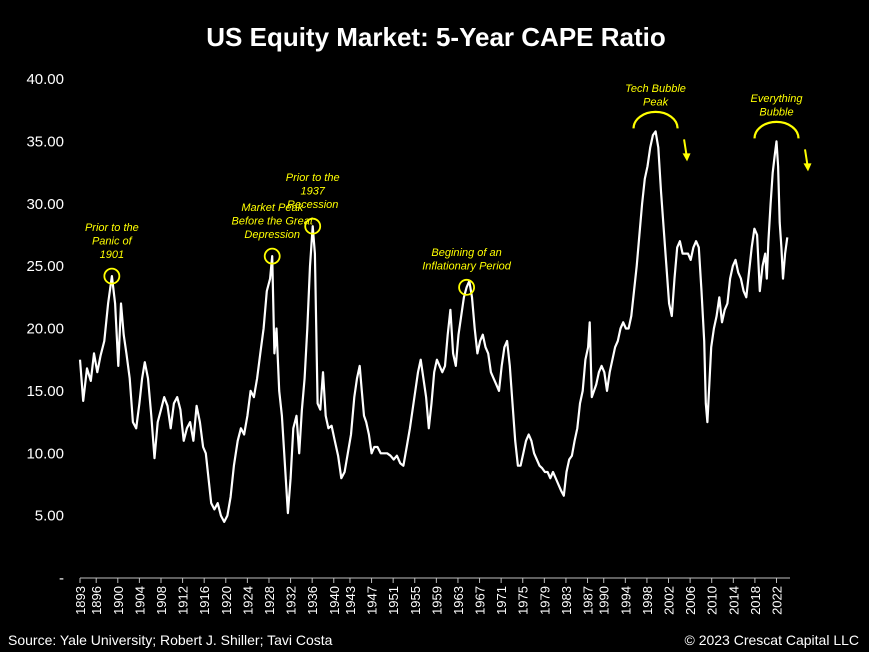 The width and height of the screenshot is (869, 652). What do you see at coordinates (712, 600) in the screenshot?
I see `x-tick-label: 2010` at bounding box center [712, 600].